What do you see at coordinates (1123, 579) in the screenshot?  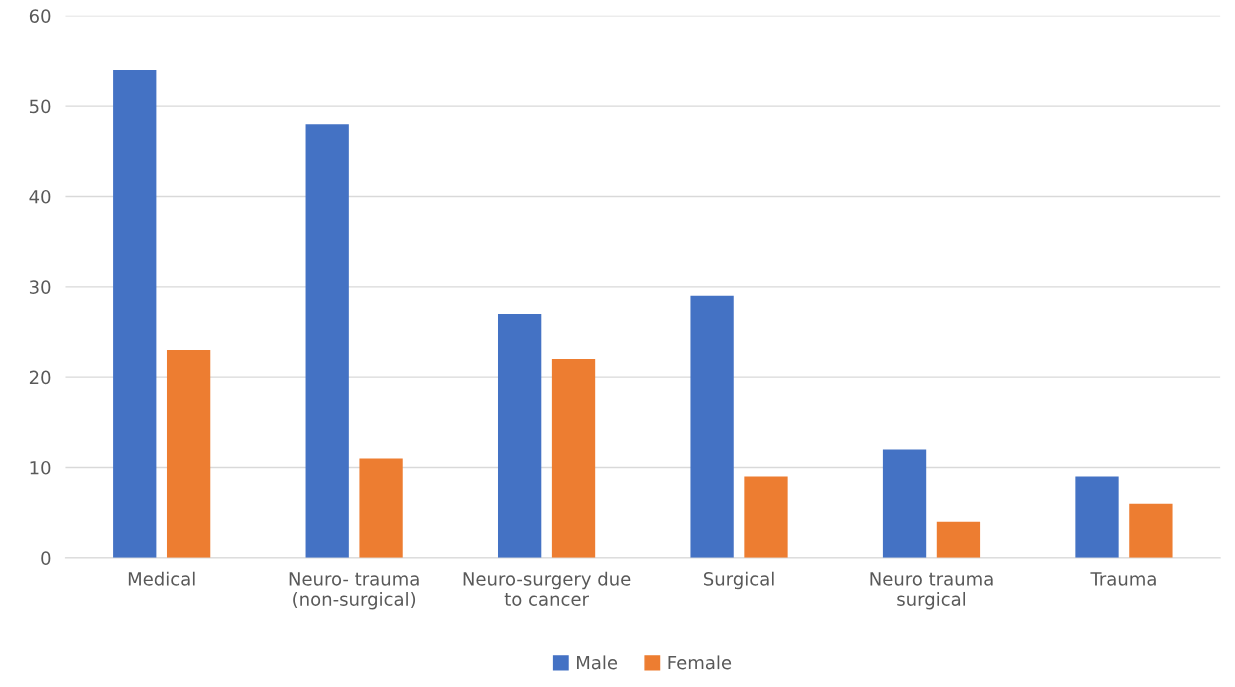 I see `x-tick-label: Trauma` at bounding box center [1123, 579].